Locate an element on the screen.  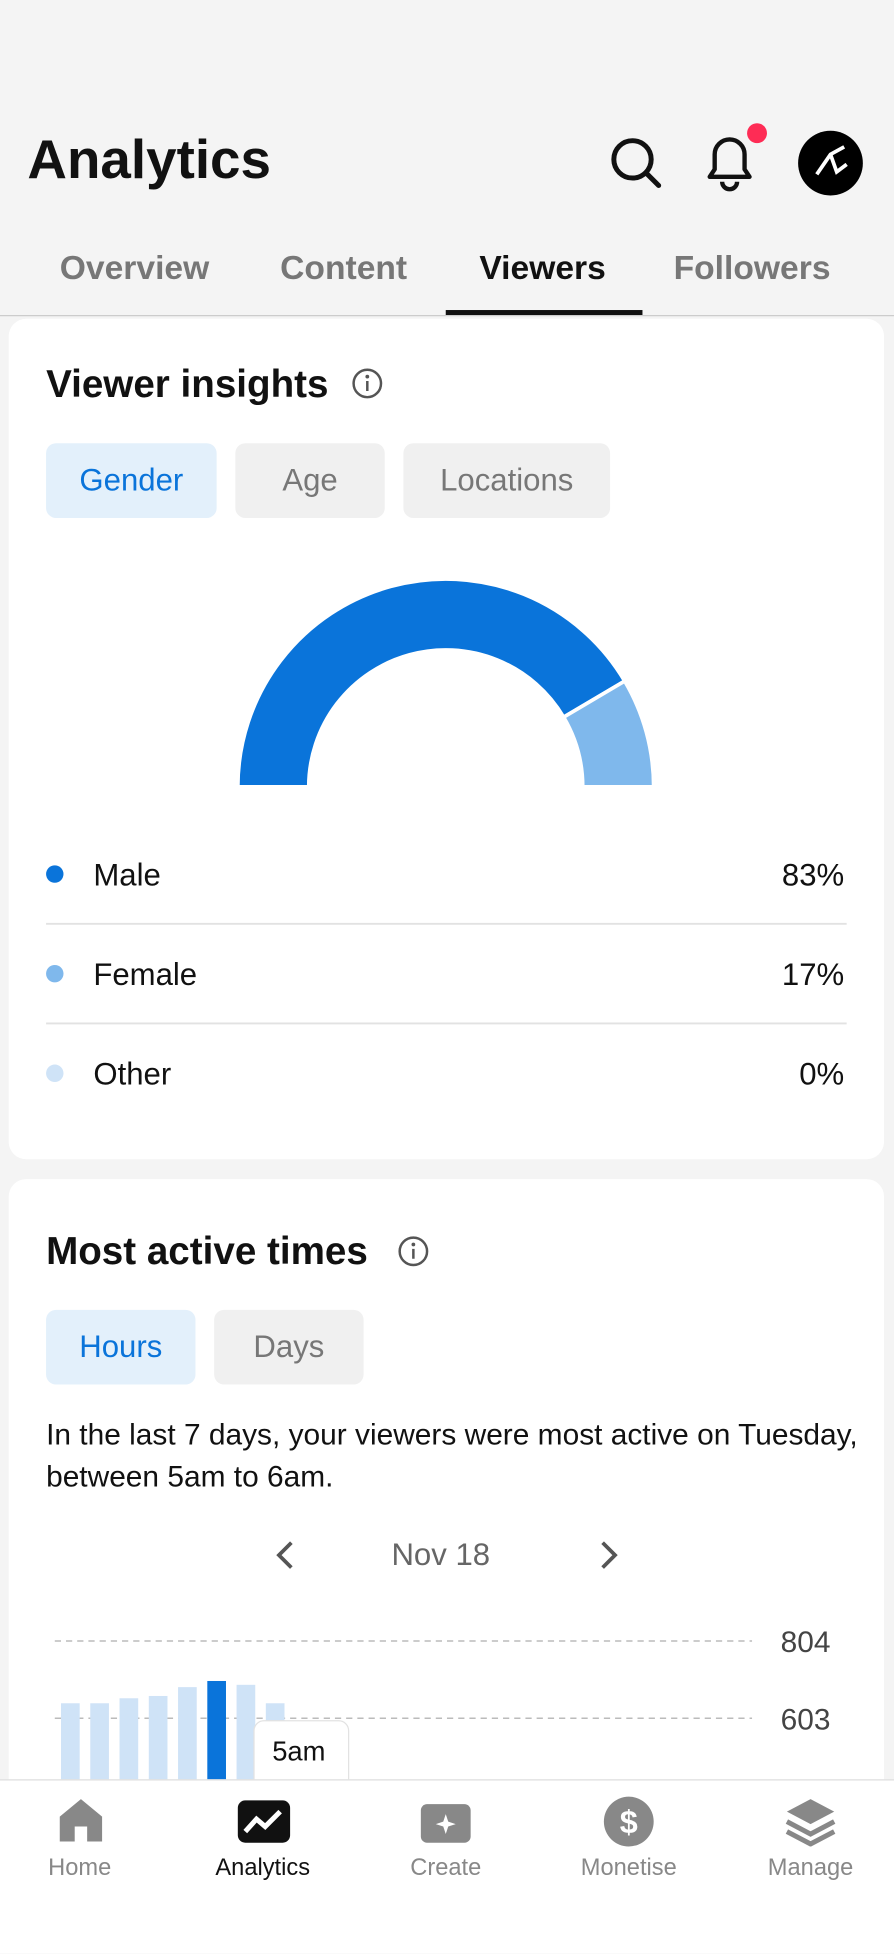
tooltip-label: 5am is located at coordinates (298, 1751).